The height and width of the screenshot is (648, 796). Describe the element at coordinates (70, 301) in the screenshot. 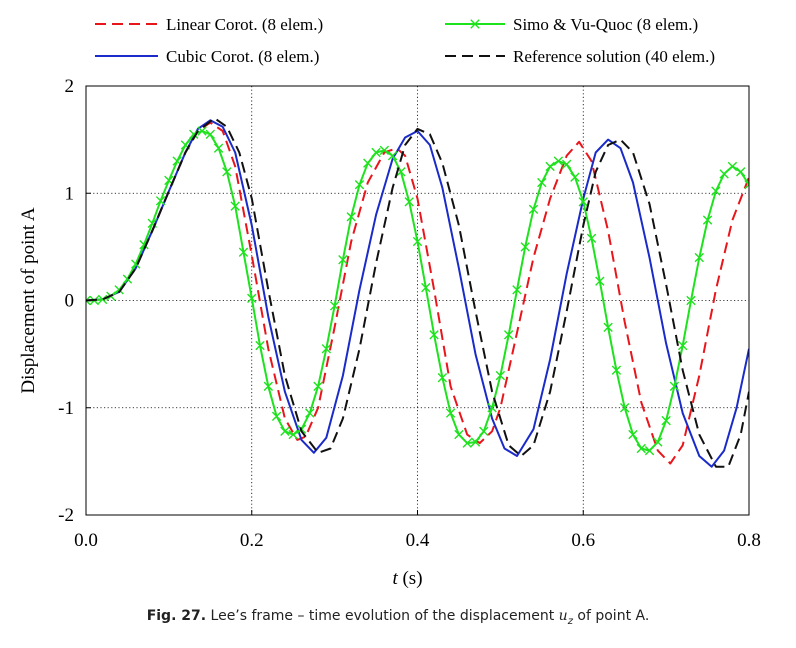

I see `y-tick-label-2: 0` at that location.